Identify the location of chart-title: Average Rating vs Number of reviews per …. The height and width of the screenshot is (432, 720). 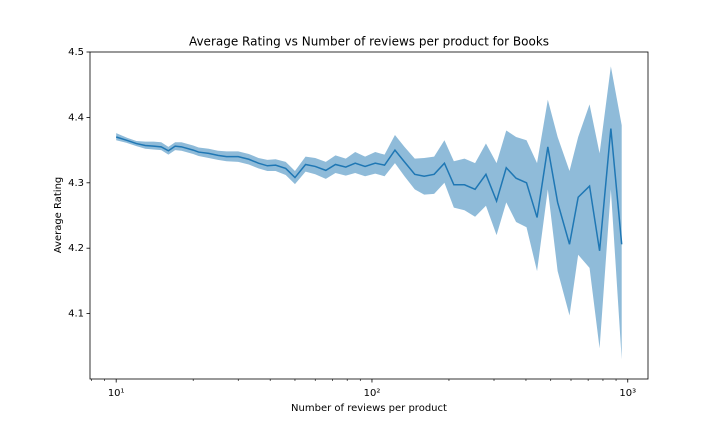
(369, 42).